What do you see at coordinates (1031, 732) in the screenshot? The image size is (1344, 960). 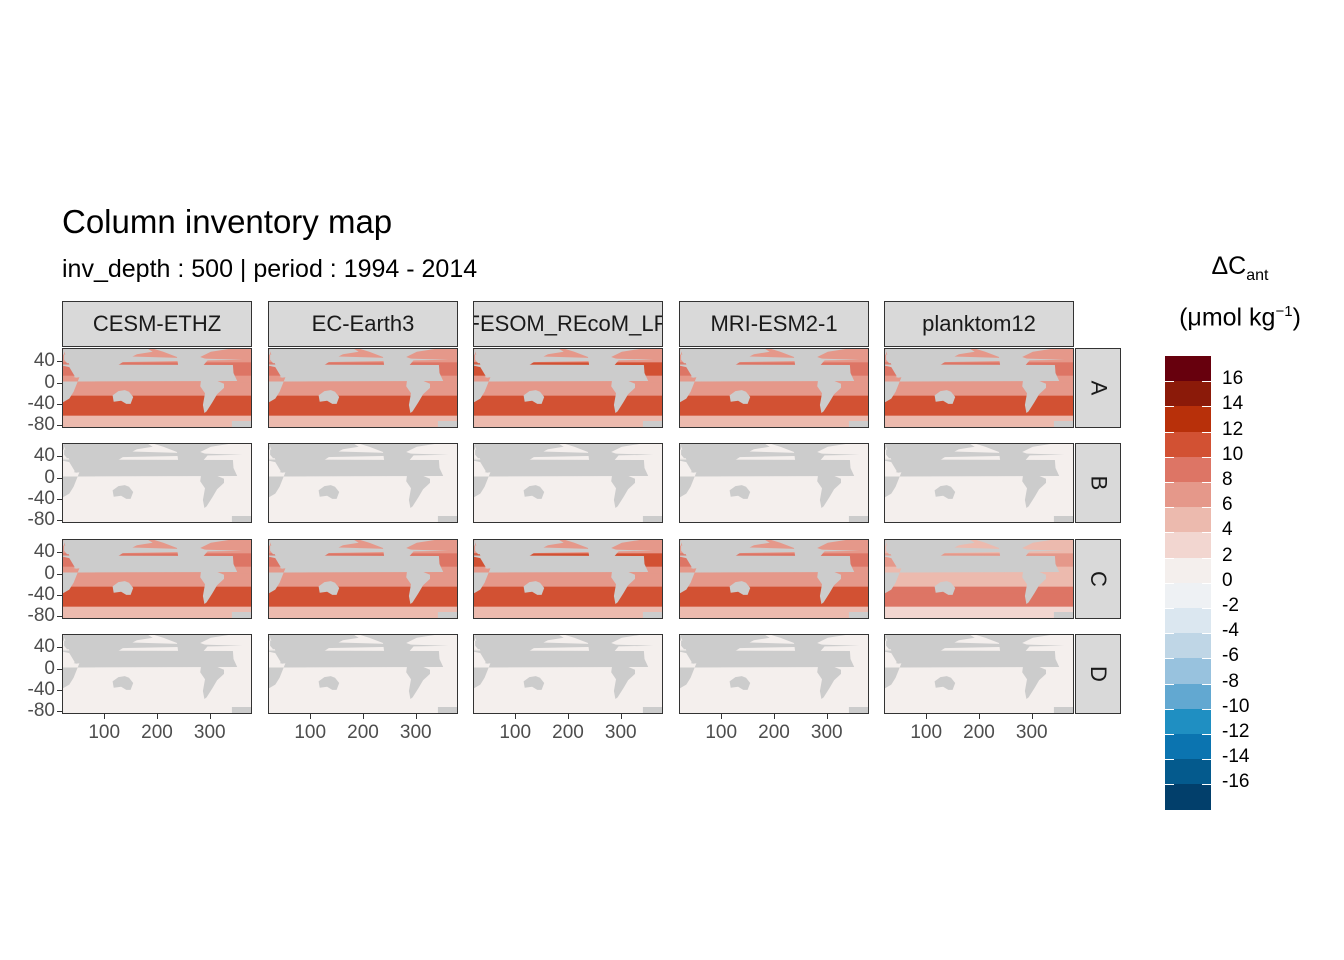 I see `x-tick-label: 300` at bounding box center [1031, 732].